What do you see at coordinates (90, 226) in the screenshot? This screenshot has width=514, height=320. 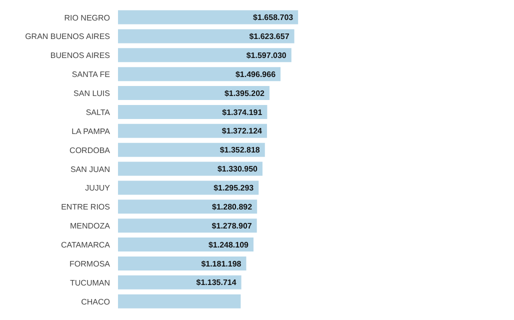 I see `y-tick-label: MENDOZA` at bounding box center [90, 226].